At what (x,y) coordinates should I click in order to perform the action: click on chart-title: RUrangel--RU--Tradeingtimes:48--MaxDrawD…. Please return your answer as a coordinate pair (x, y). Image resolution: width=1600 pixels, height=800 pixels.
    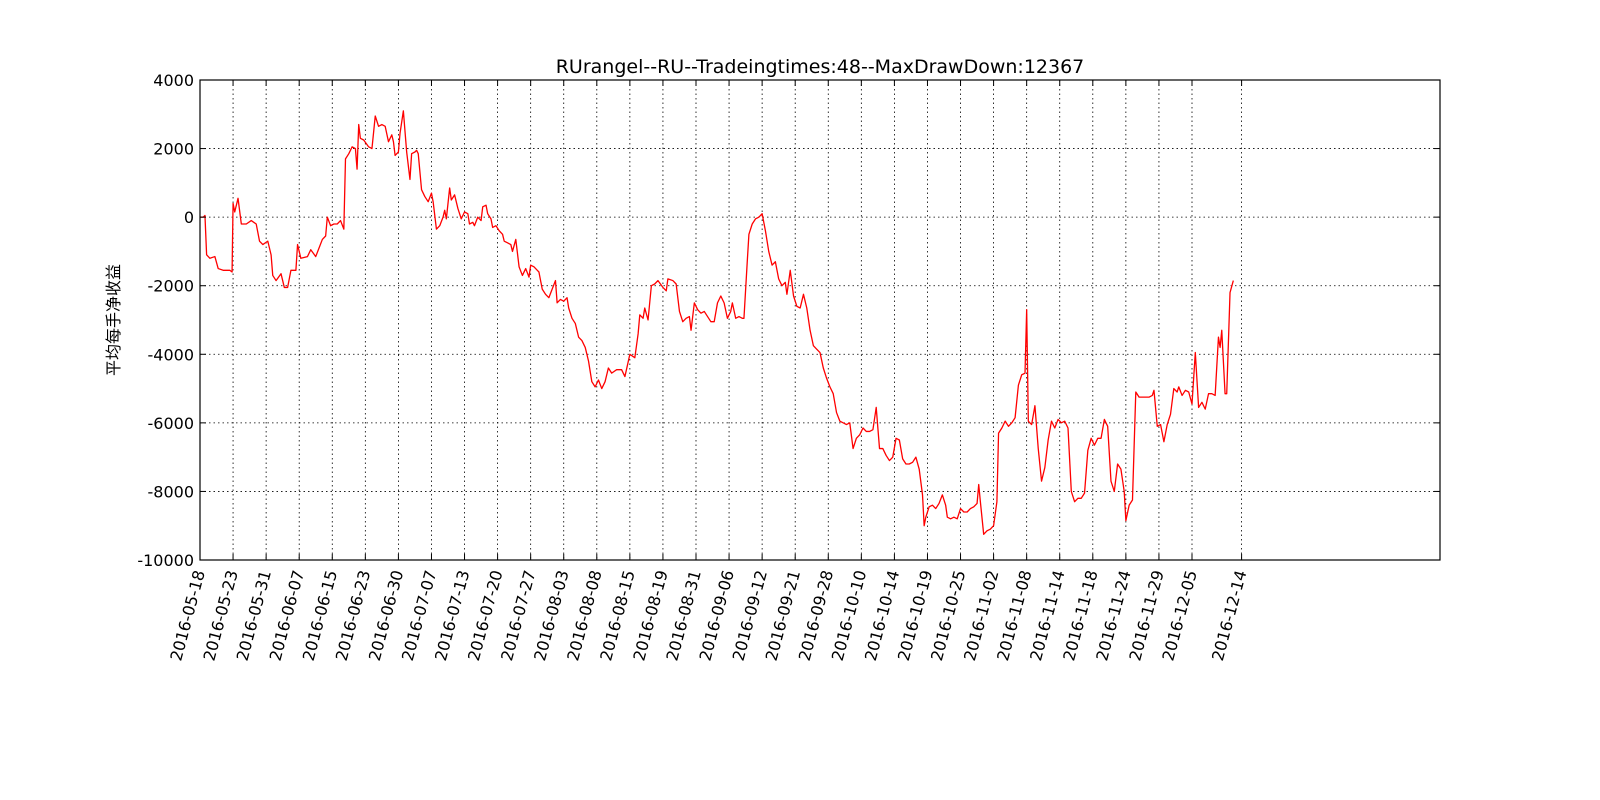
    Looking at the image, I should click on (820, 67).